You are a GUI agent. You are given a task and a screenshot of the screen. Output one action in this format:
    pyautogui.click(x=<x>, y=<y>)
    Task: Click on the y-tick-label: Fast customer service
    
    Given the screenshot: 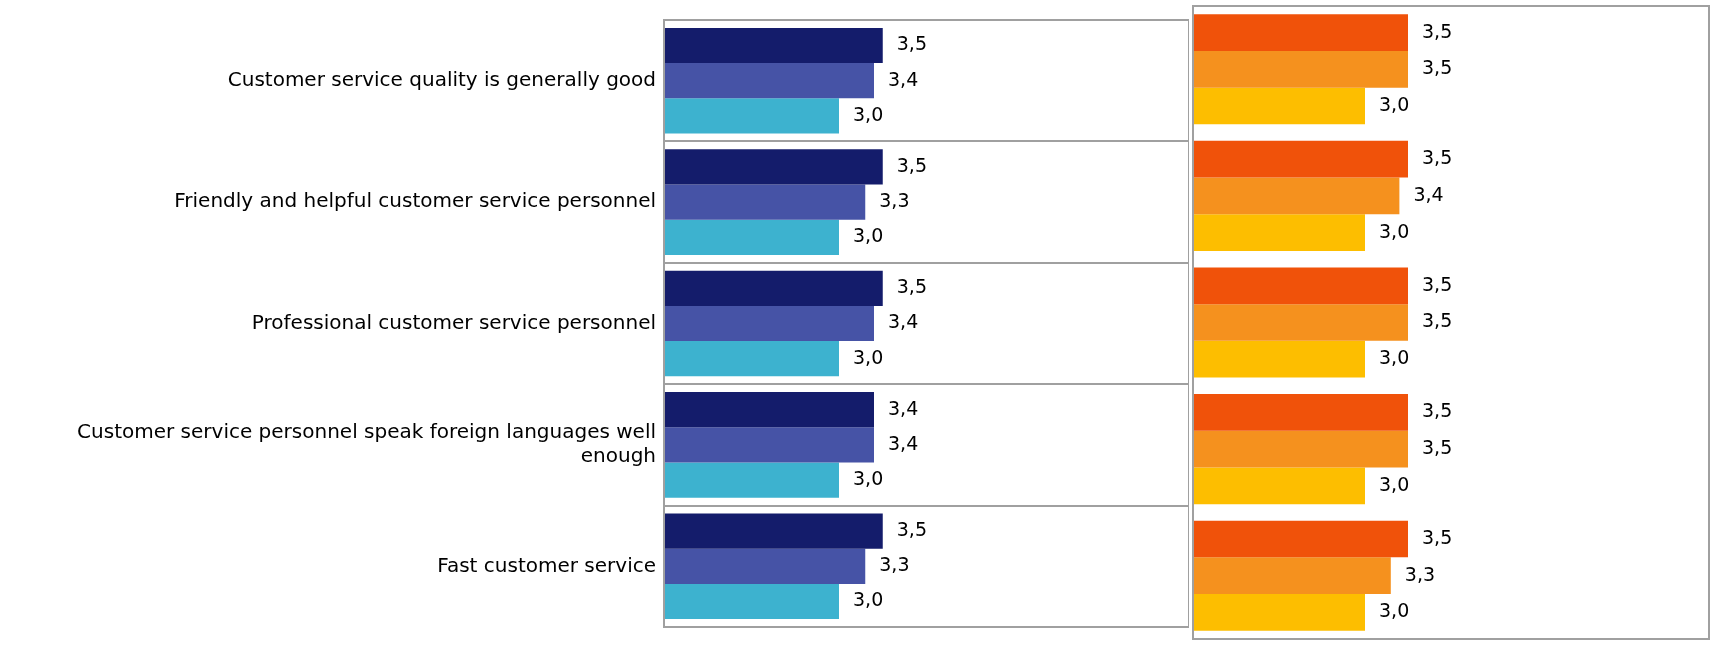 What is the action you would take?
    pyautogui.click(x=546, y=564)
    